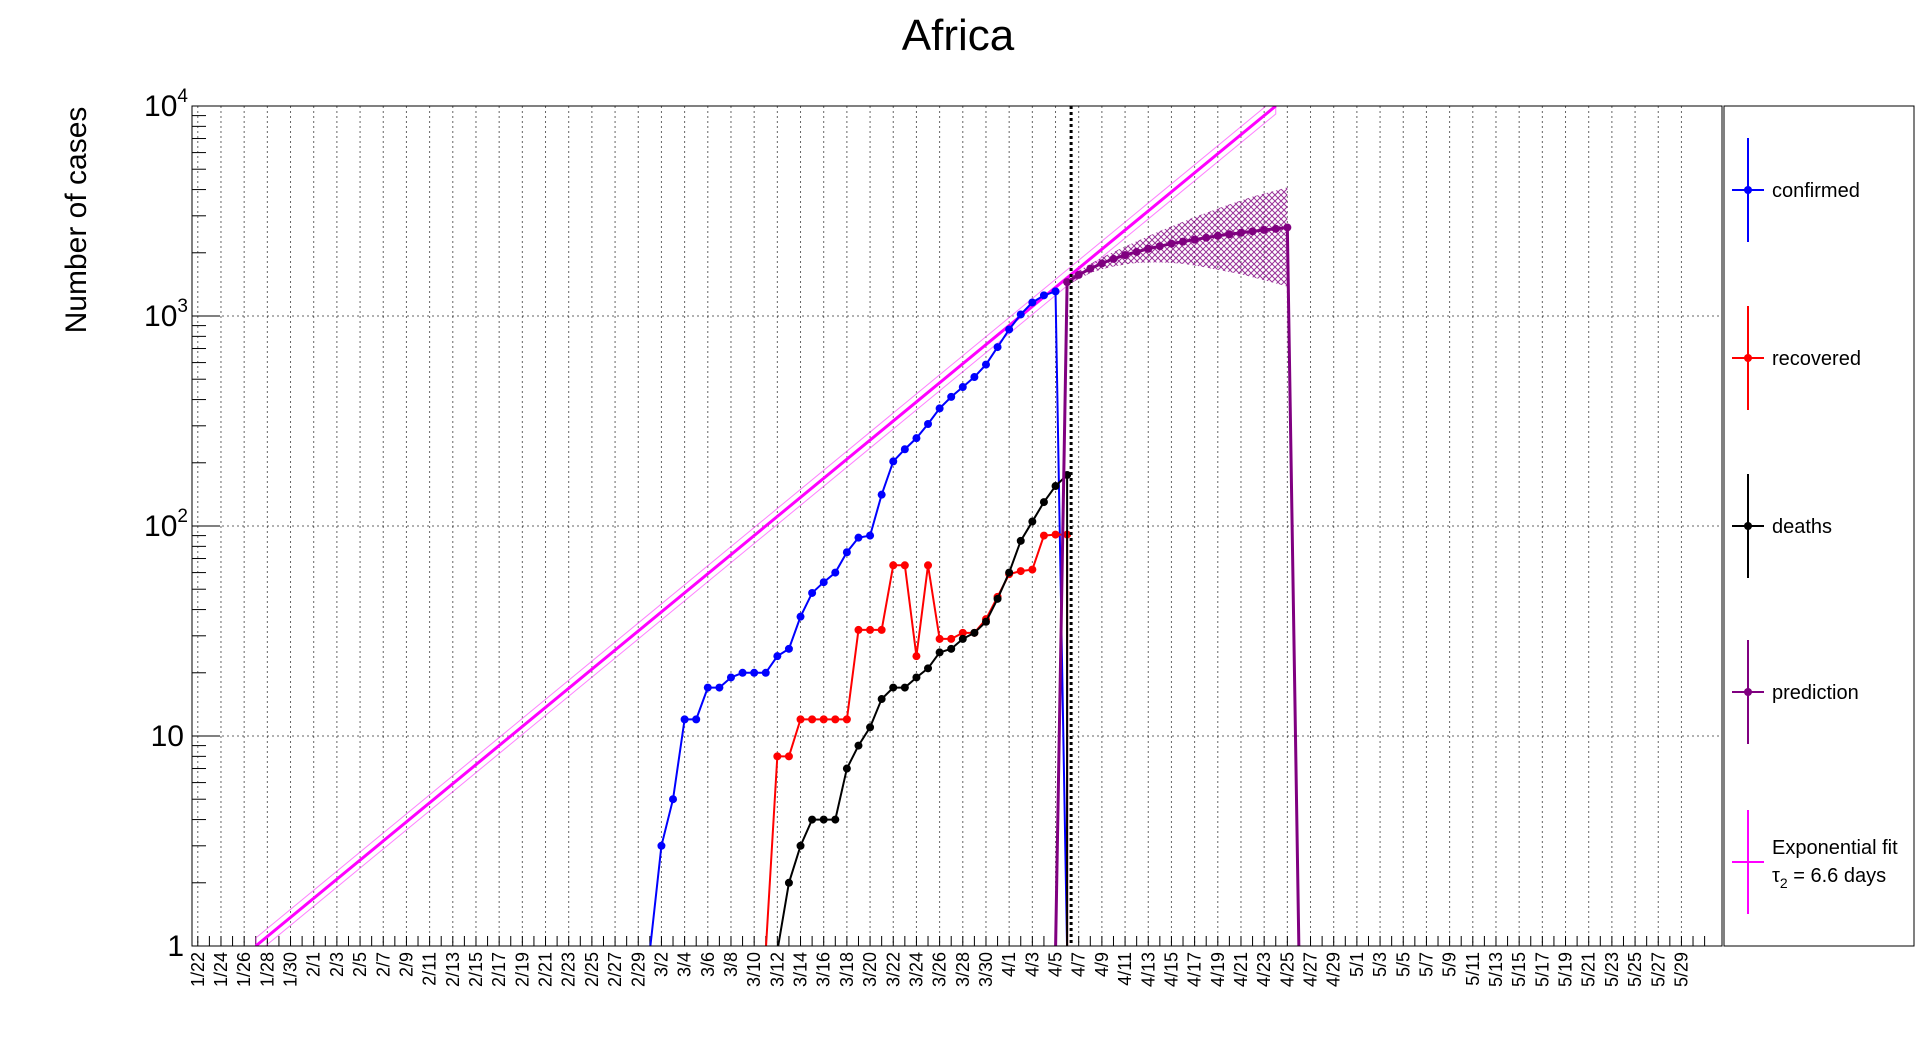 Image resolution: width=1916 pixels, height=1052 pixels. I want to click on x-tick-label: 3/6, so click(708, 964).